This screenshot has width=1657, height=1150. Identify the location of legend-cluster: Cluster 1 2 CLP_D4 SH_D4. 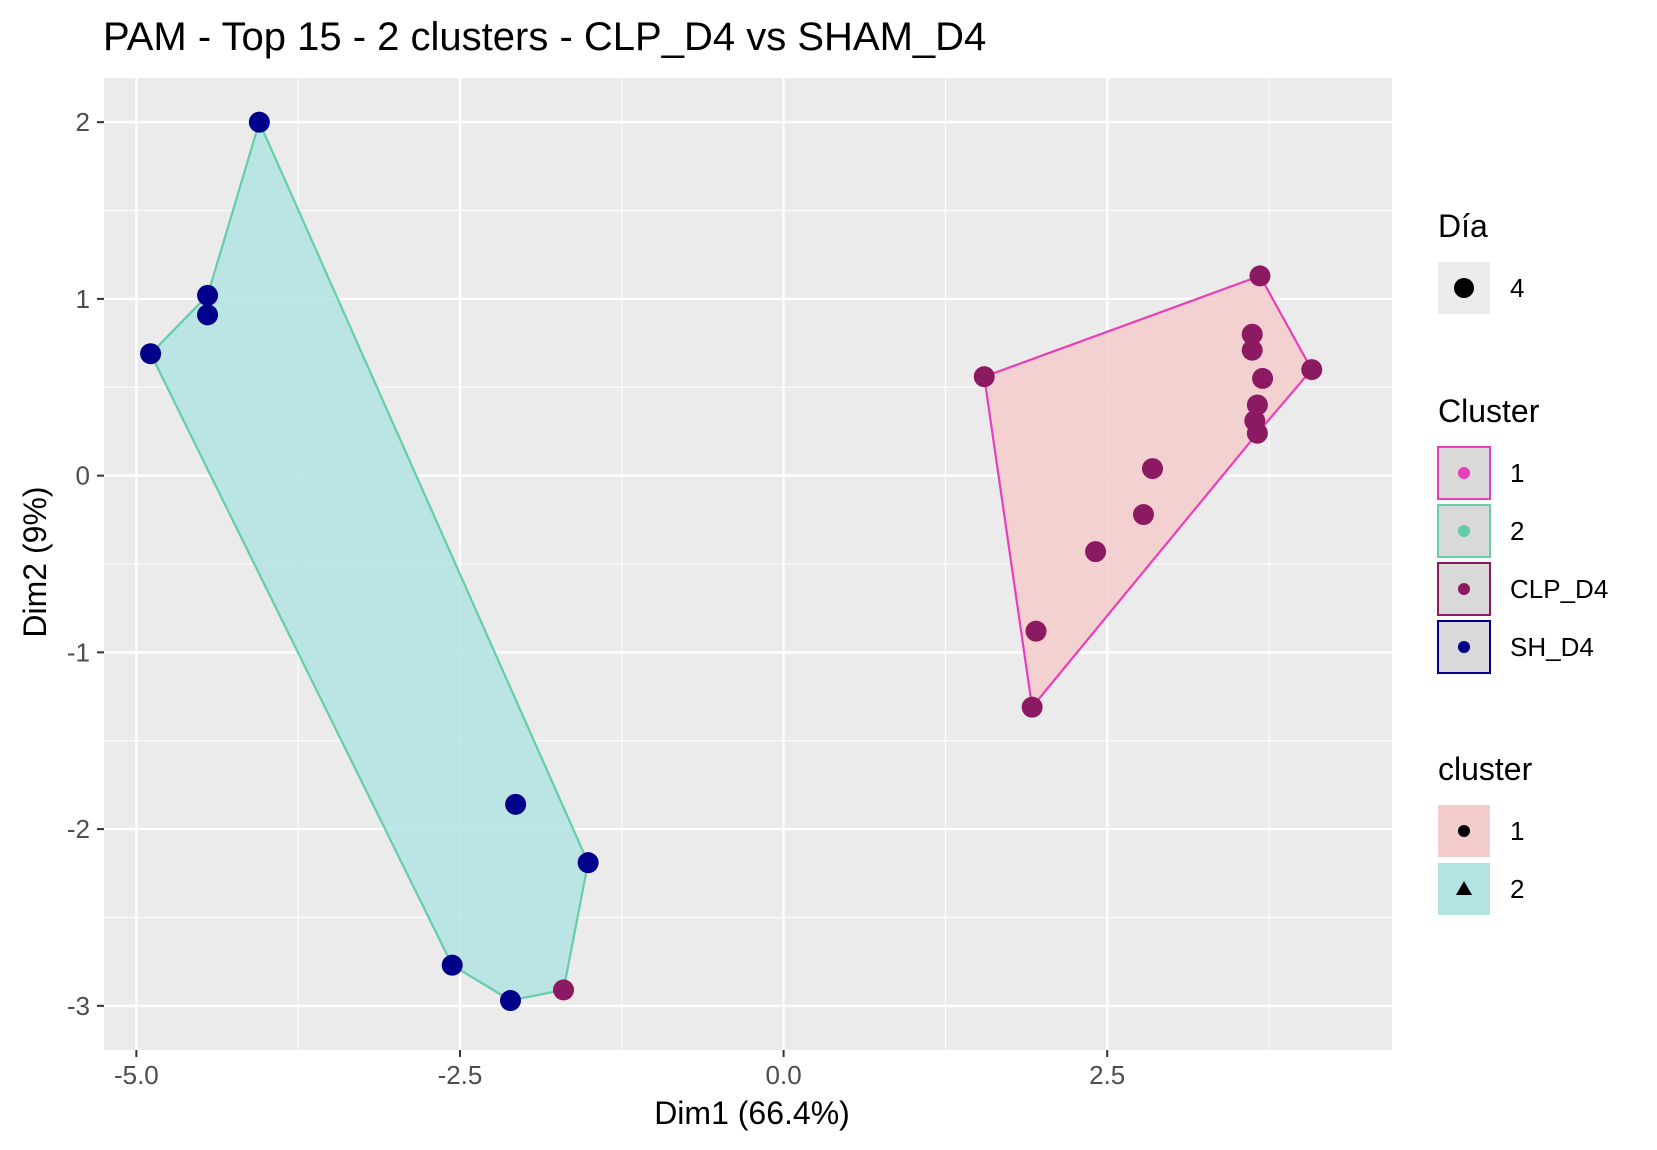
(1522, 533).